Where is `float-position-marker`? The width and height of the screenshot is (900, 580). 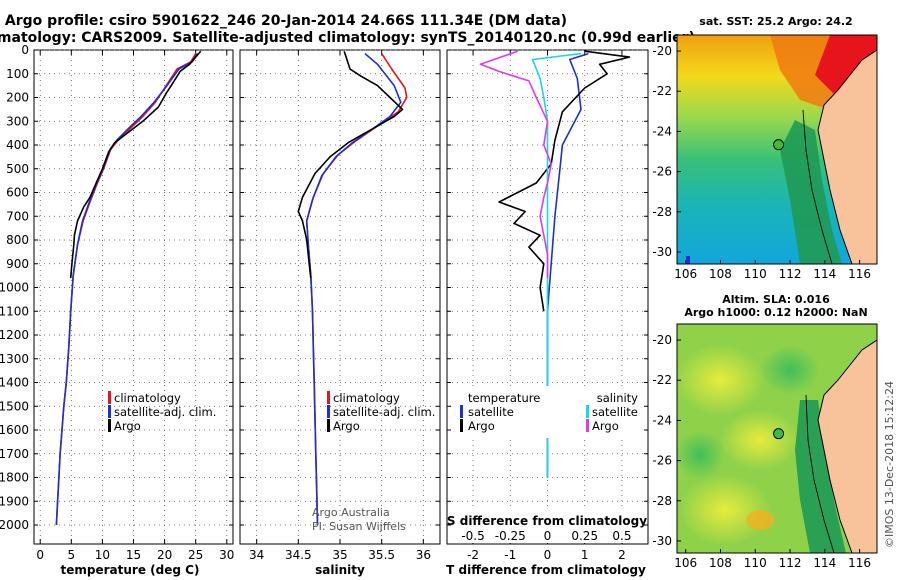 float-position-marker is located at coordinates (779, 145).